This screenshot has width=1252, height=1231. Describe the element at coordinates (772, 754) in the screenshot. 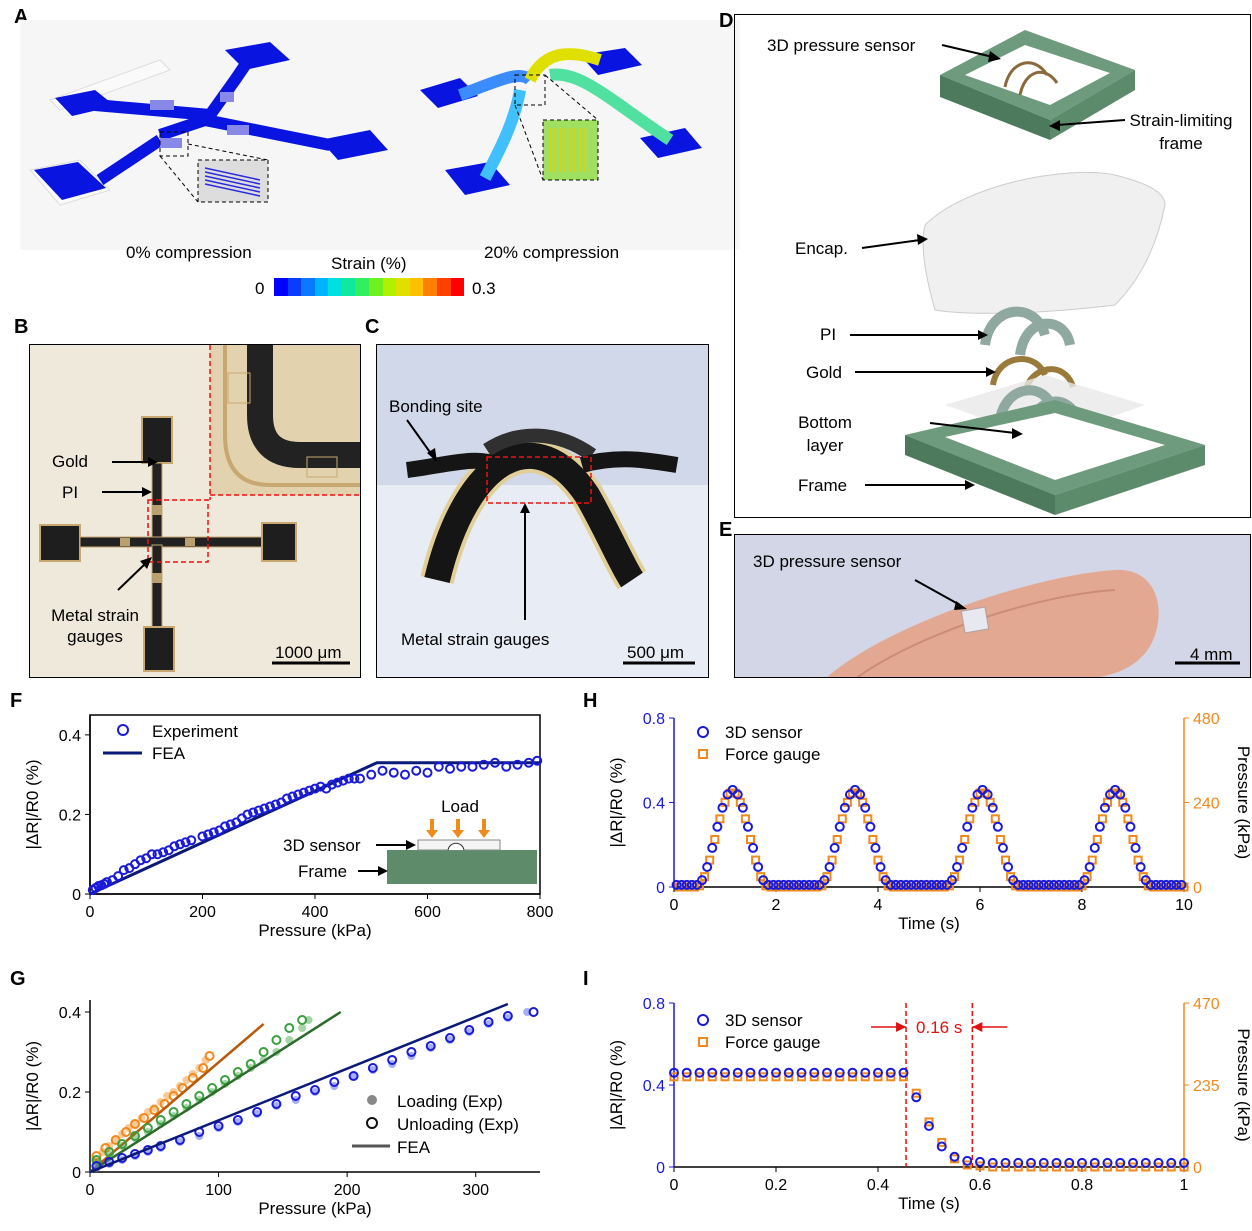

I see `legend-force: Force gauge` at that location.